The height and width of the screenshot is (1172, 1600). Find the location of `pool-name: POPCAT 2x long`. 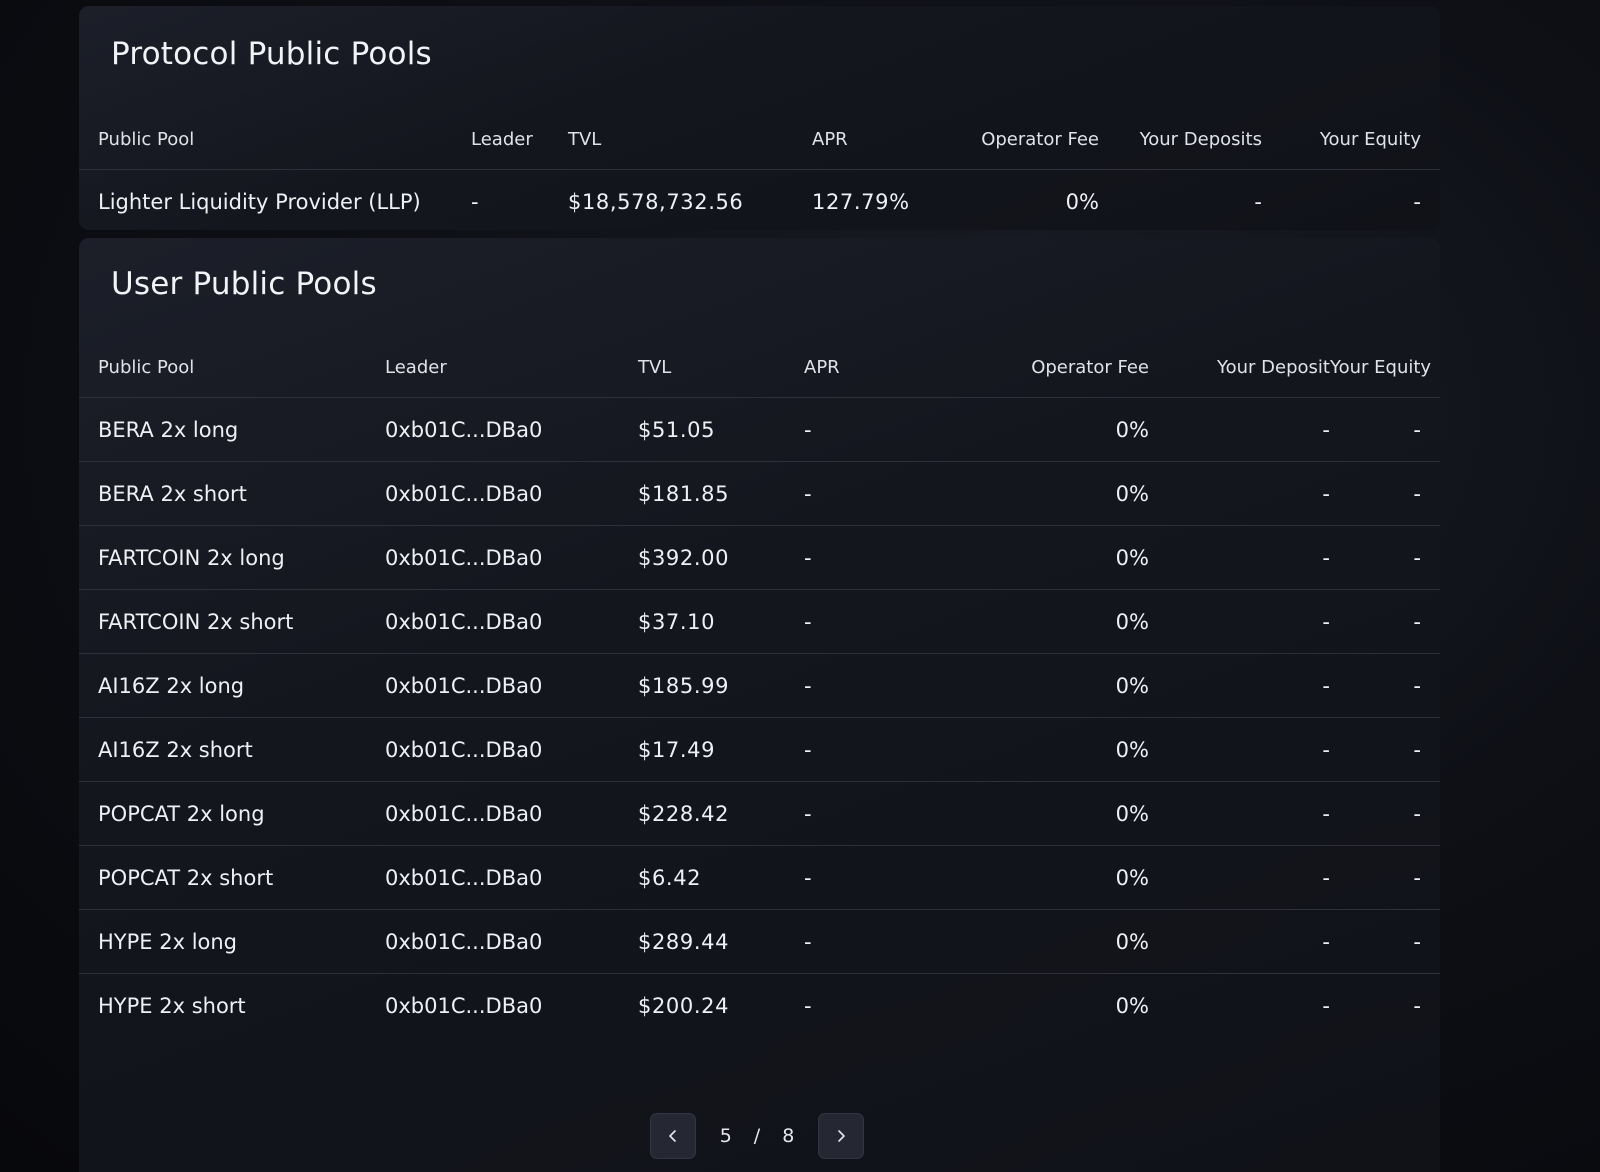

pool-name: POPCAT 2x long is located at coordinates (232, 813).